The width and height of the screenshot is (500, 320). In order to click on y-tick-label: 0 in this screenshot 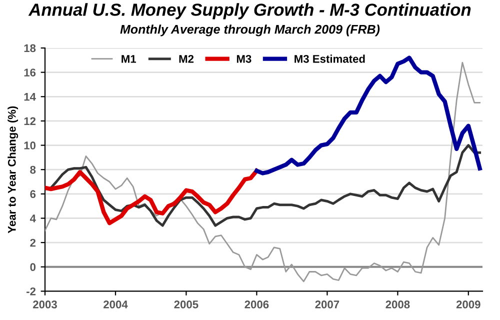, I will do `click(33, 267)`.